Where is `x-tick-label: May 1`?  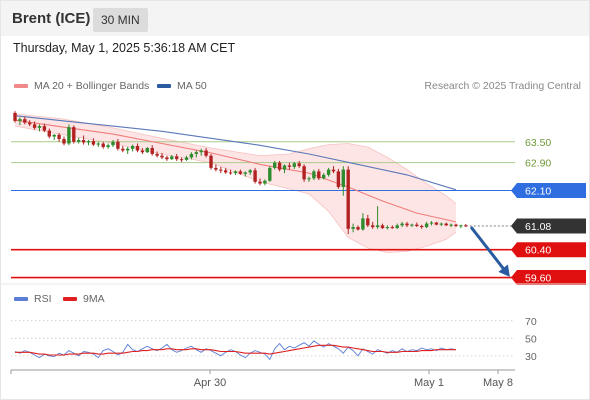 x-tick-label: May 1 is located at coordinates (429, 383).